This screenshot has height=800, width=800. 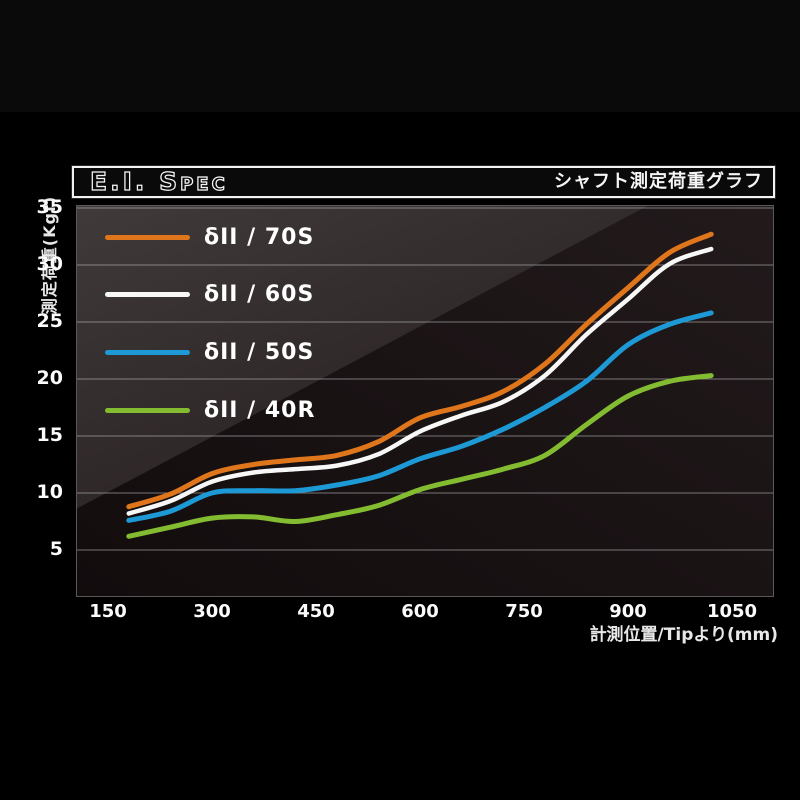 What do you see at coordinates (147, 237) in the screenshot?
I see `legend-swatch-70s` at bounding box center [147, 237].